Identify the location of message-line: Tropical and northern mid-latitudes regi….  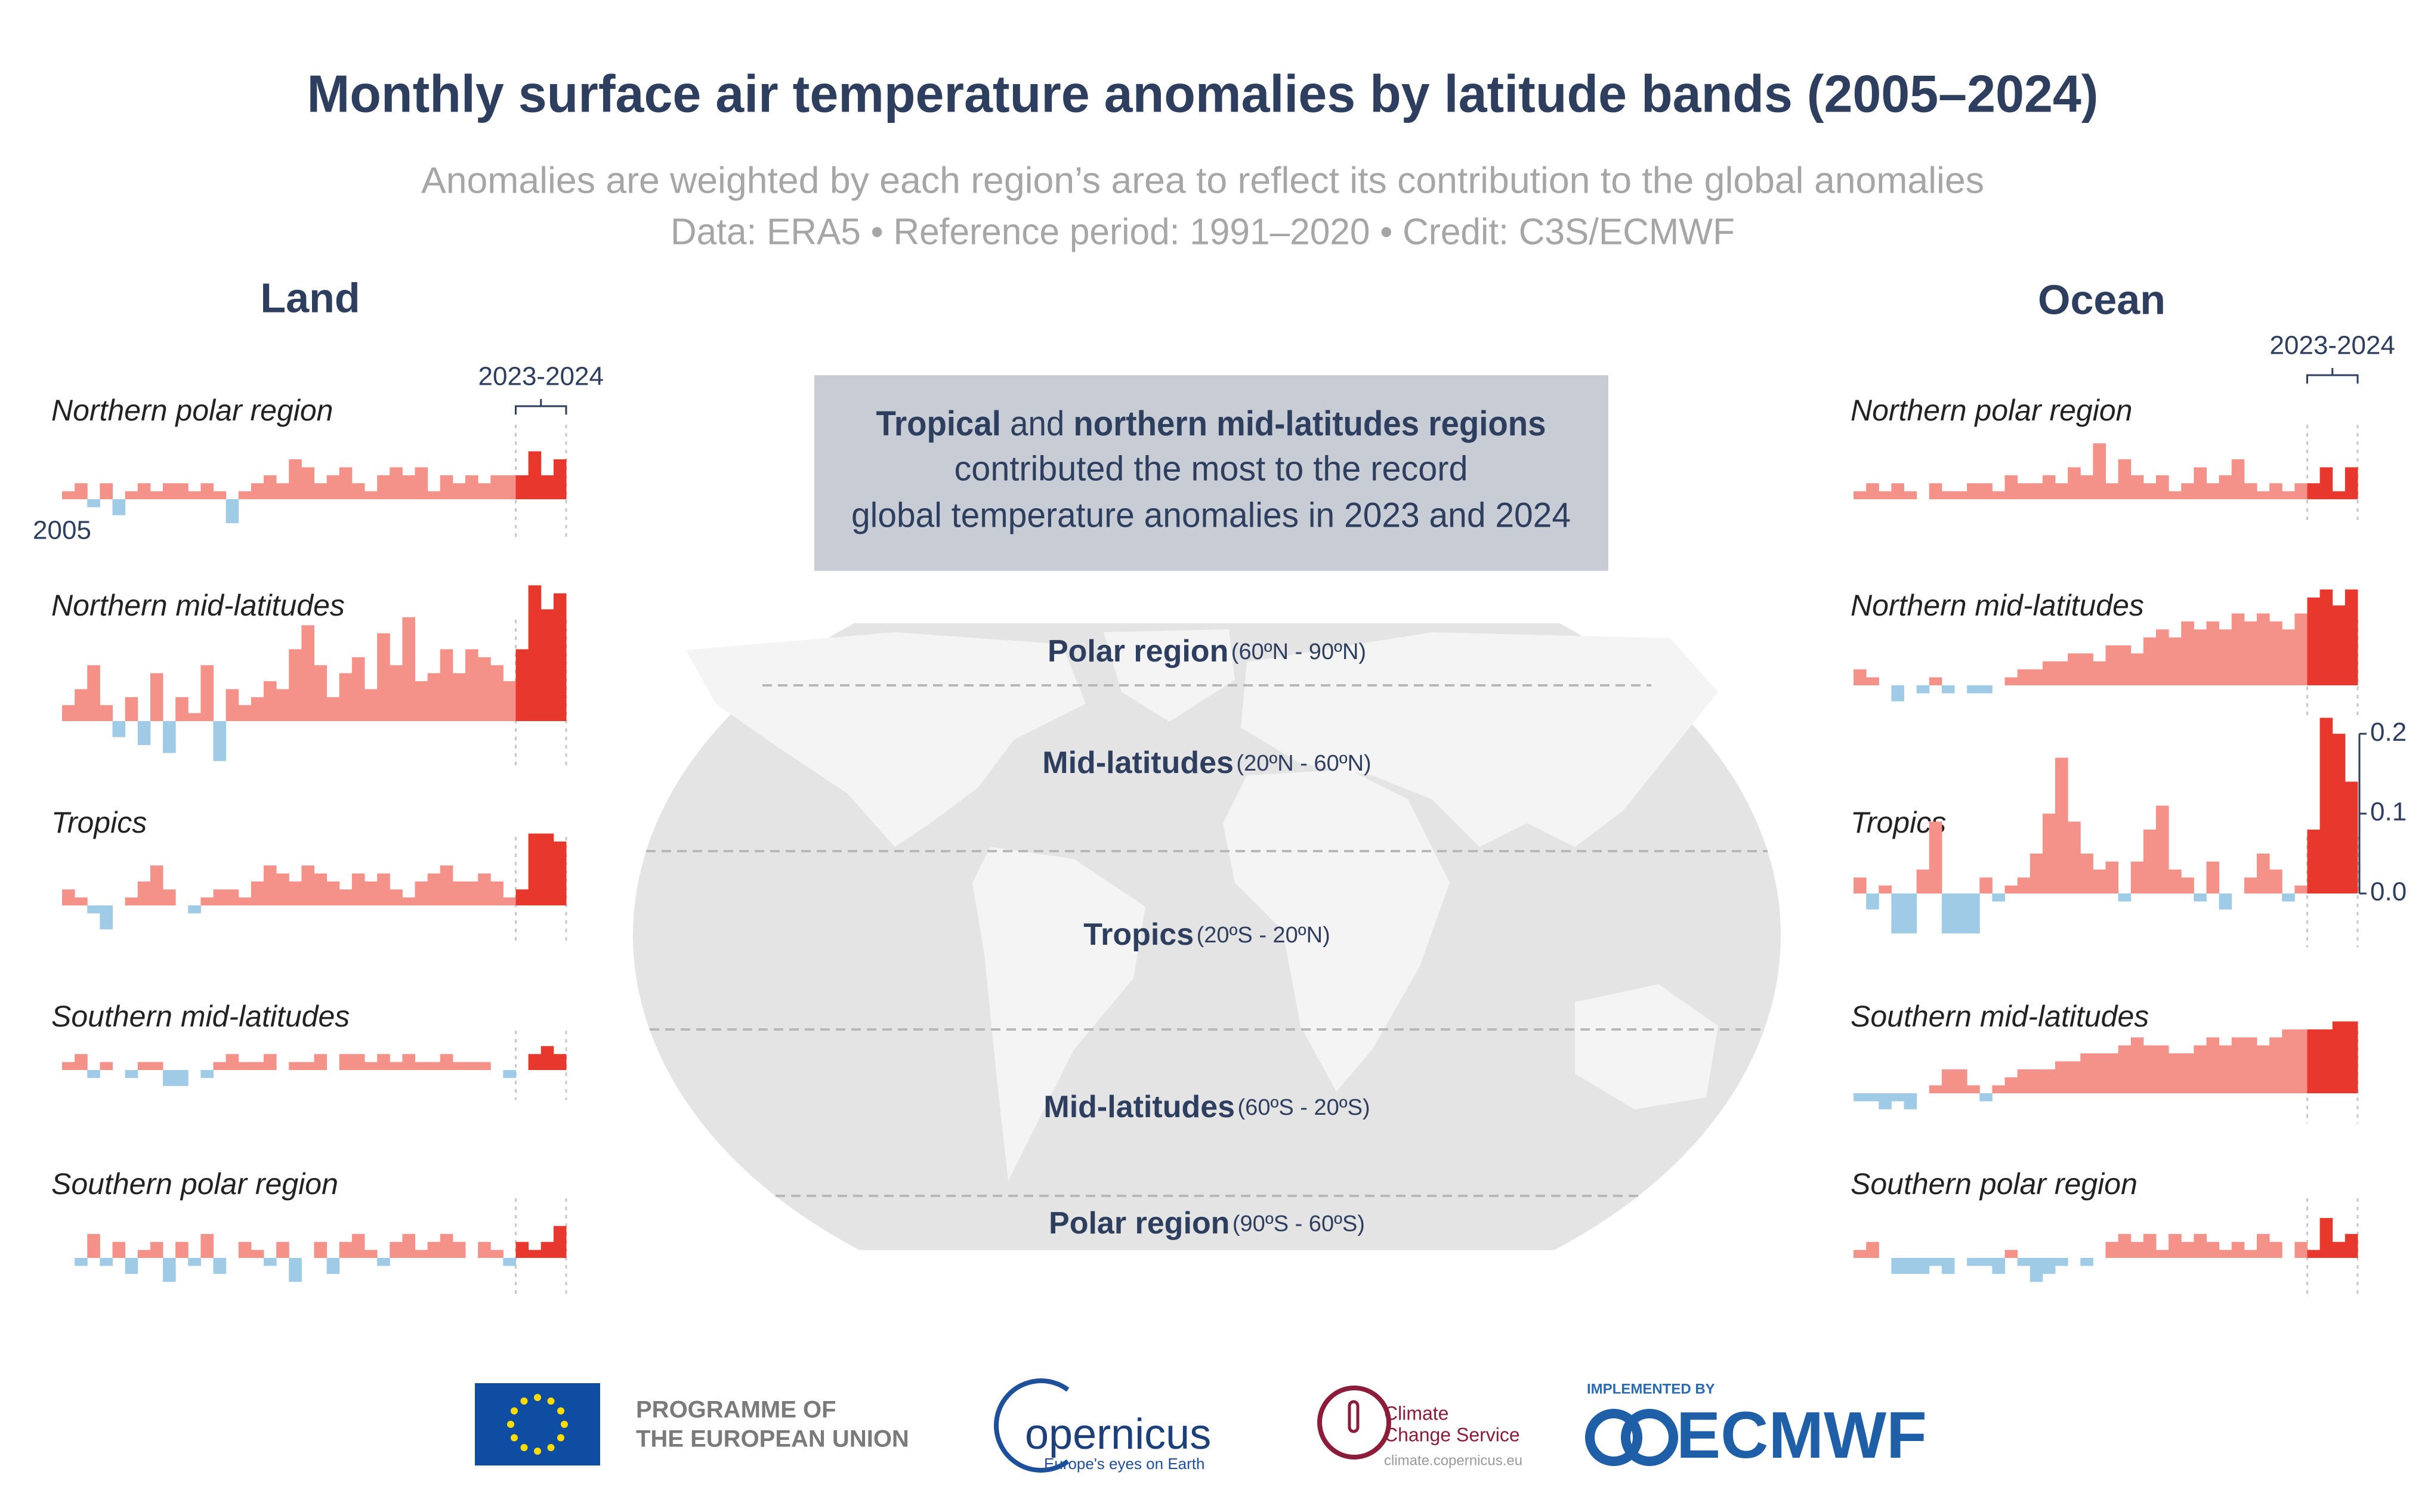
(1211, 423).